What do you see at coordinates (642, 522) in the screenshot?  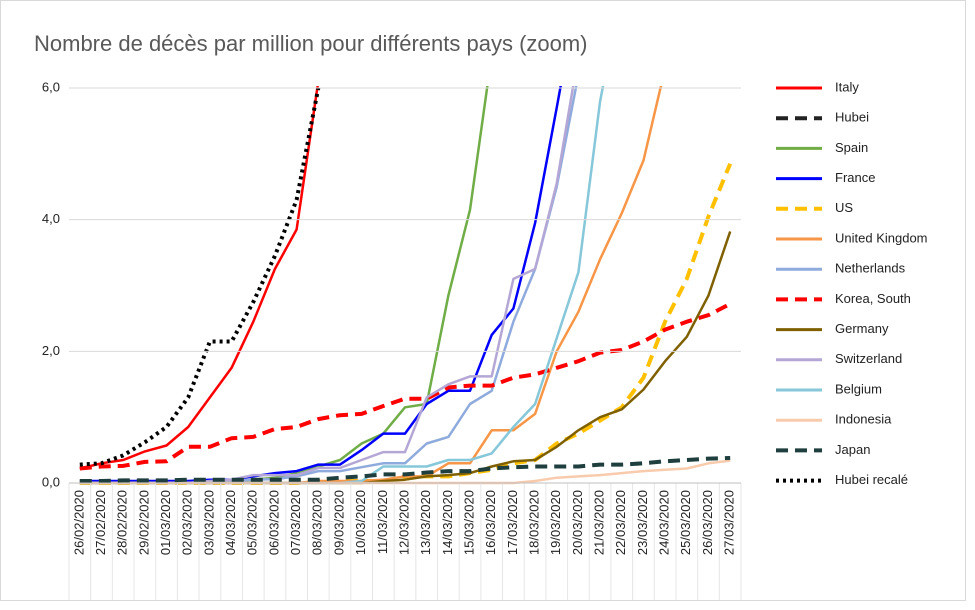 I see `x-tick-label: 23/03/2020` at bounding box center [642, 522].